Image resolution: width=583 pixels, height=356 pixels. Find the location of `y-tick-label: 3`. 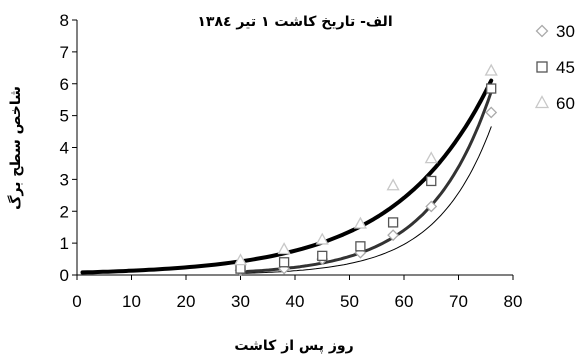

y-tick-label: 3 is located at coordinates (64, 179).